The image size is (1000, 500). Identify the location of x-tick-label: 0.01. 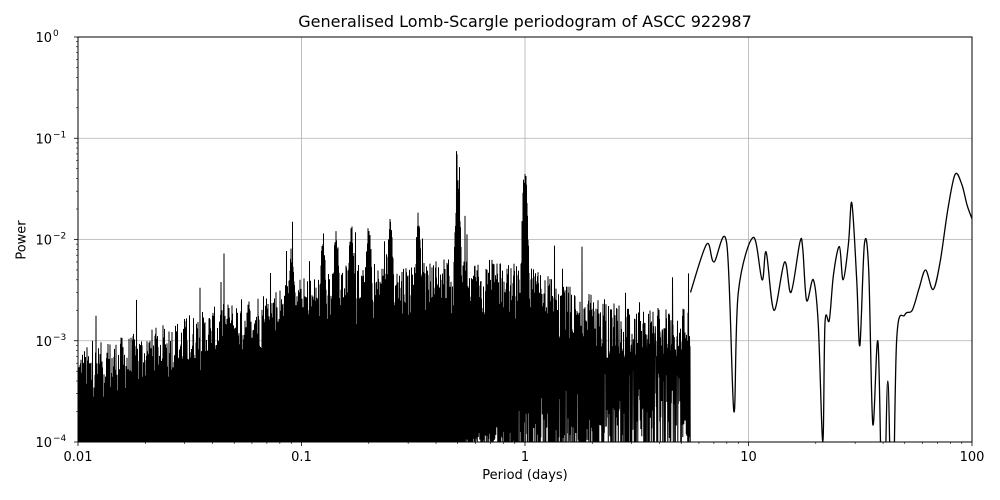
(78, 457).